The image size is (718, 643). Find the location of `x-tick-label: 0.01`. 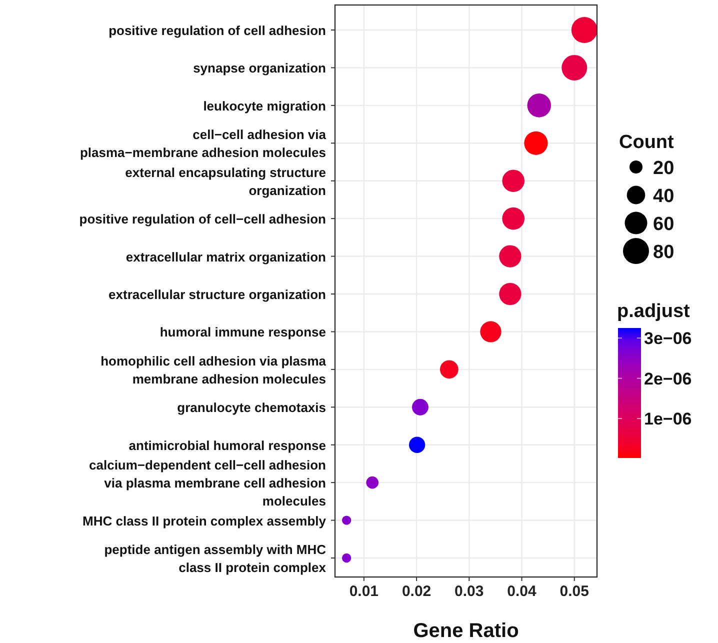

x-tick-label: 0.01 is located at coordinates (364, 591).